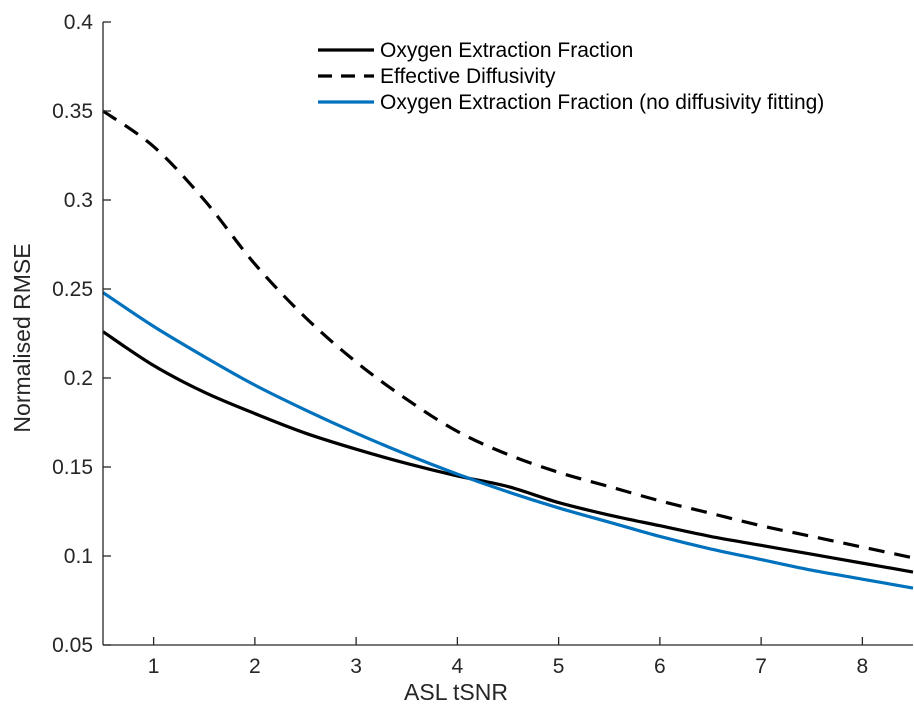 Image resolution: width=914 pixels, height=713 pixels. Describe the element at coordinates (458, 666) in the screenshot. I see `x-tick-label: 4` at that location.